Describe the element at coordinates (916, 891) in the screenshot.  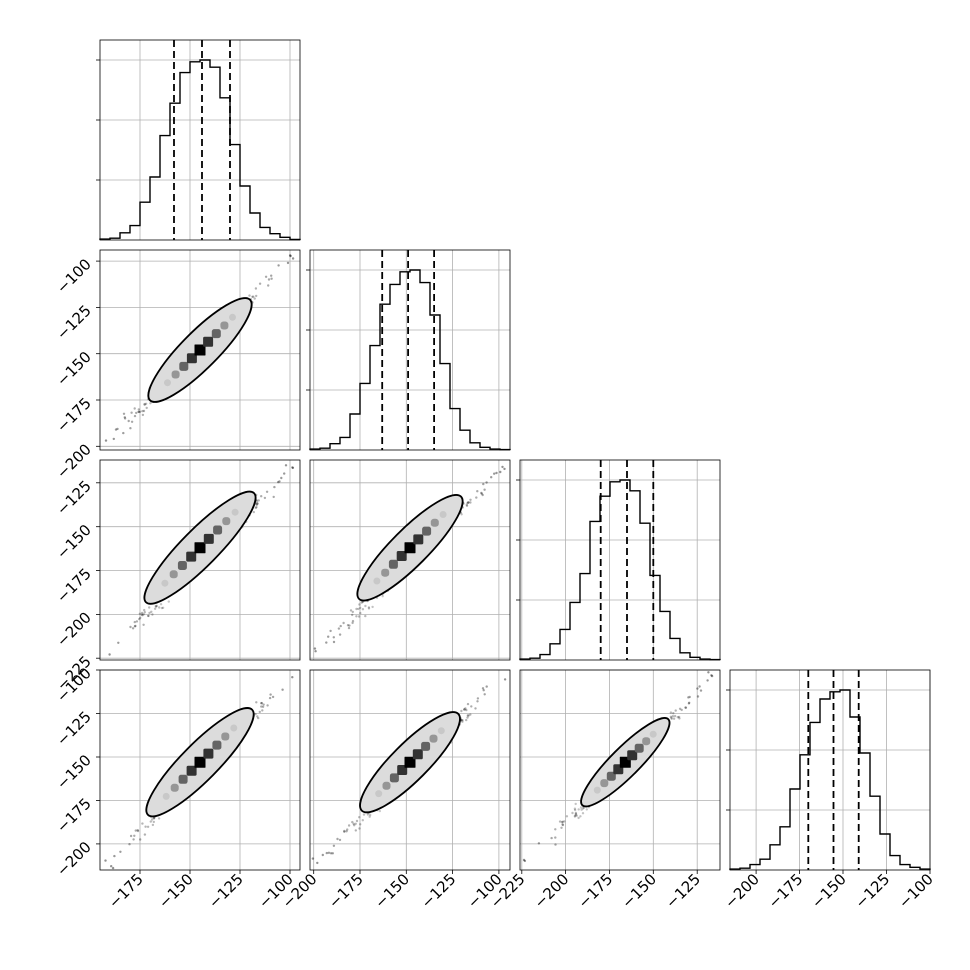
I see `x-tick-label-3-4: −100` at that location.